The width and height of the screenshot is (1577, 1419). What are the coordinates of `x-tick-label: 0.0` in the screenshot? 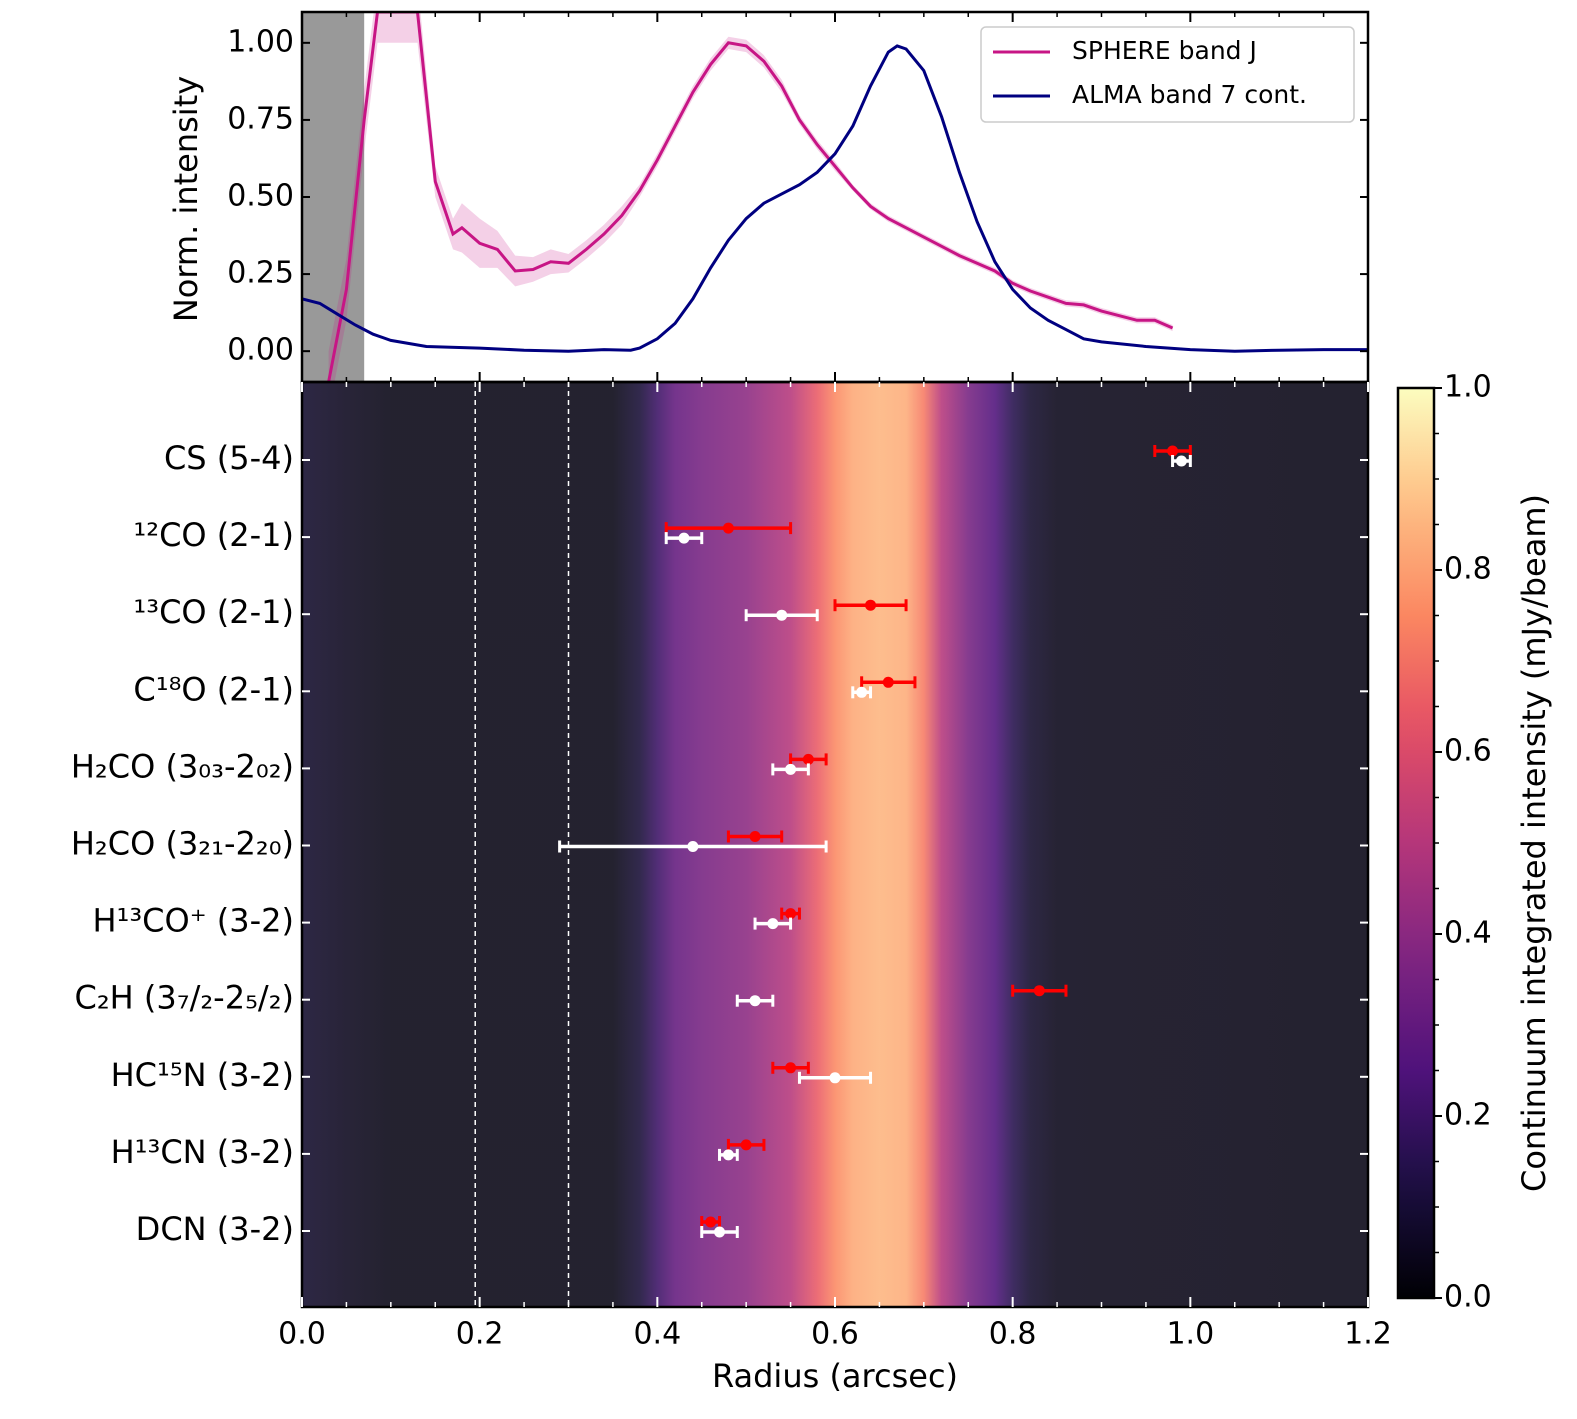 It's located at (302, 1334).